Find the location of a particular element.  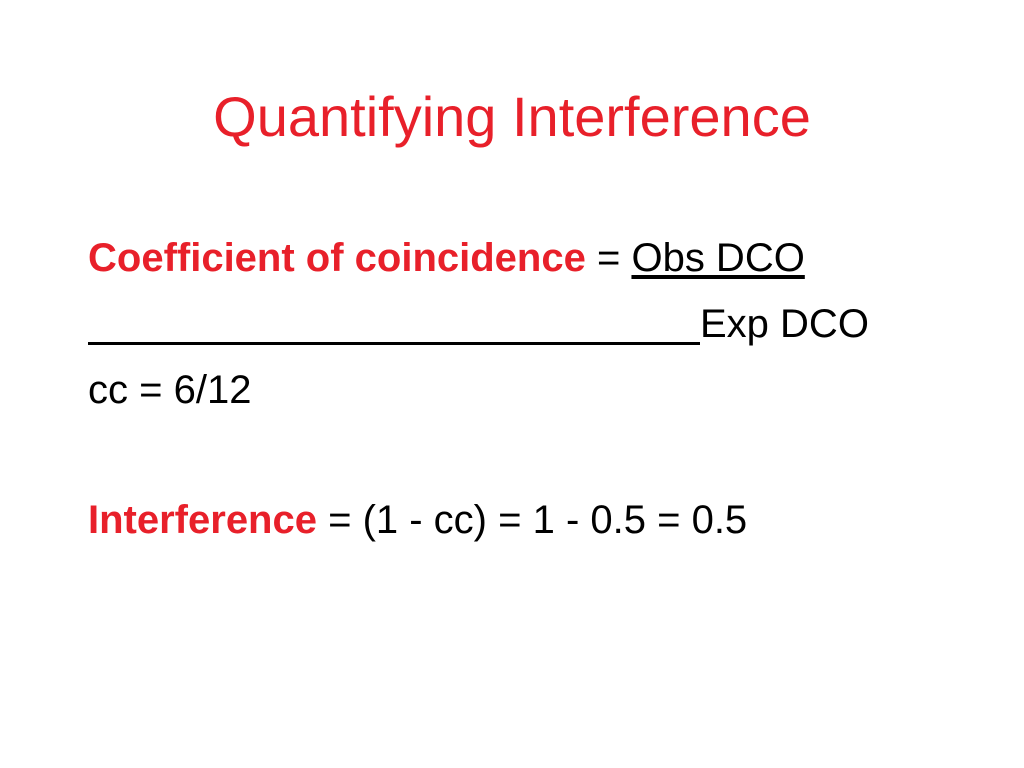

interference-formula: = (1 - cc) = 1 - 0.5 = 0.5 is located at coordinates (532, 520).